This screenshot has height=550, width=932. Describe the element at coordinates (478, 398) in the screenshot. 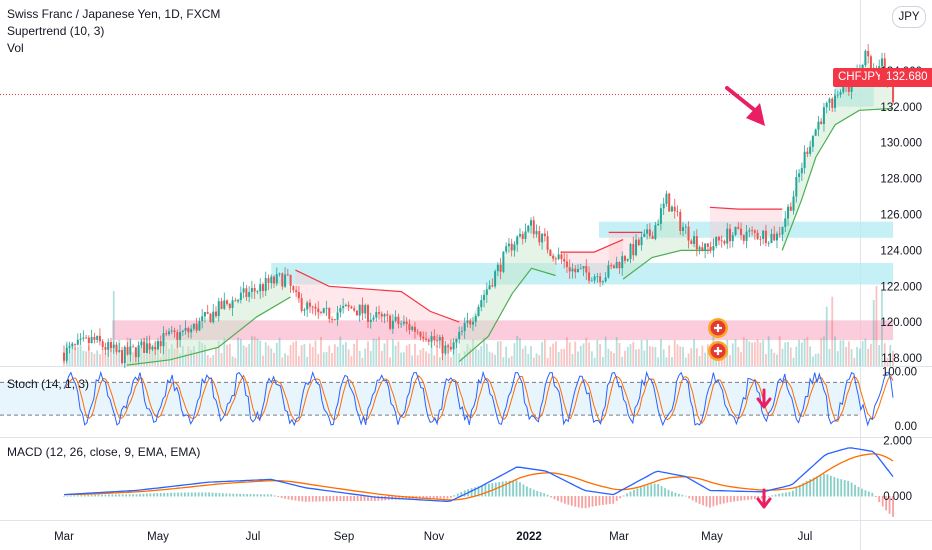

I see `stoch-k-line` at that location.